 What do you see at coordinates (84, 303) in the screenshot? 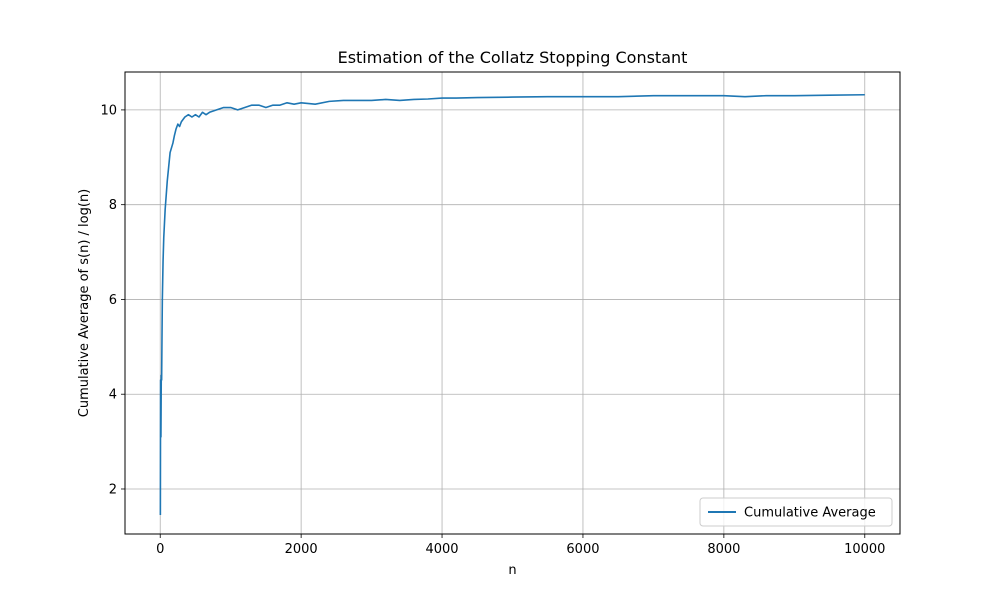
I see `y-axis-label: Cumulative Average of s(n) / log(n)` at bounding box center [84, 303].